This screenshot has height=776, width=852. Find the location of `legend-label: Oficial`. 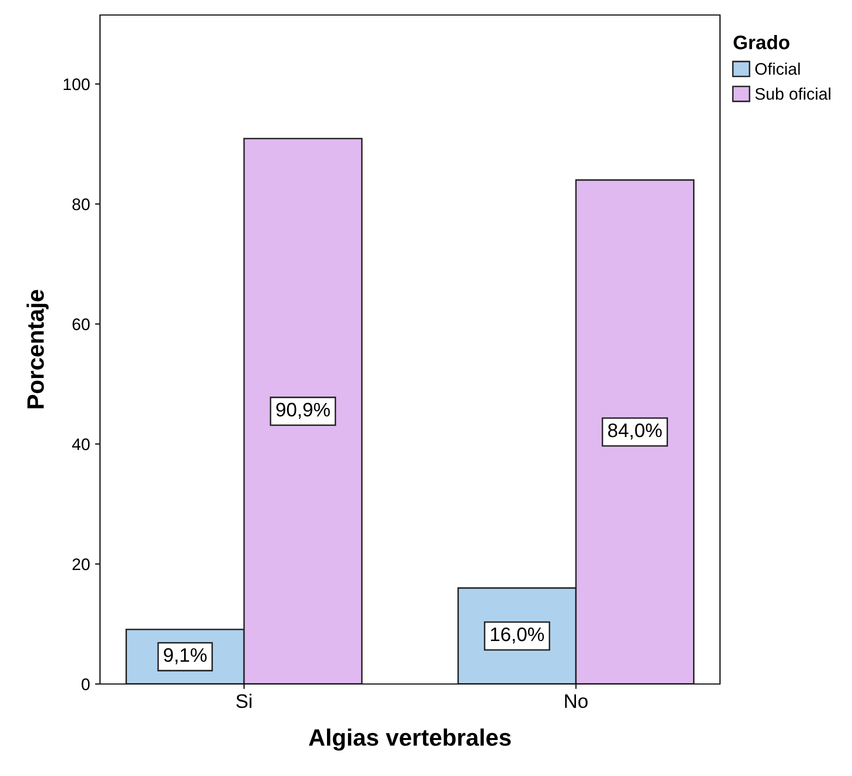

legend-label: Oficial is located at coordinates (777, 68).